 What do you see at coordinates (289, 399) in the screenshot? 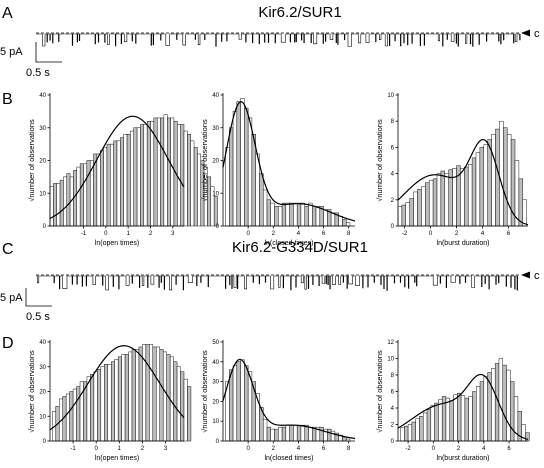
I see `fit-curve-d-closed` at bounding box center [289, 399].